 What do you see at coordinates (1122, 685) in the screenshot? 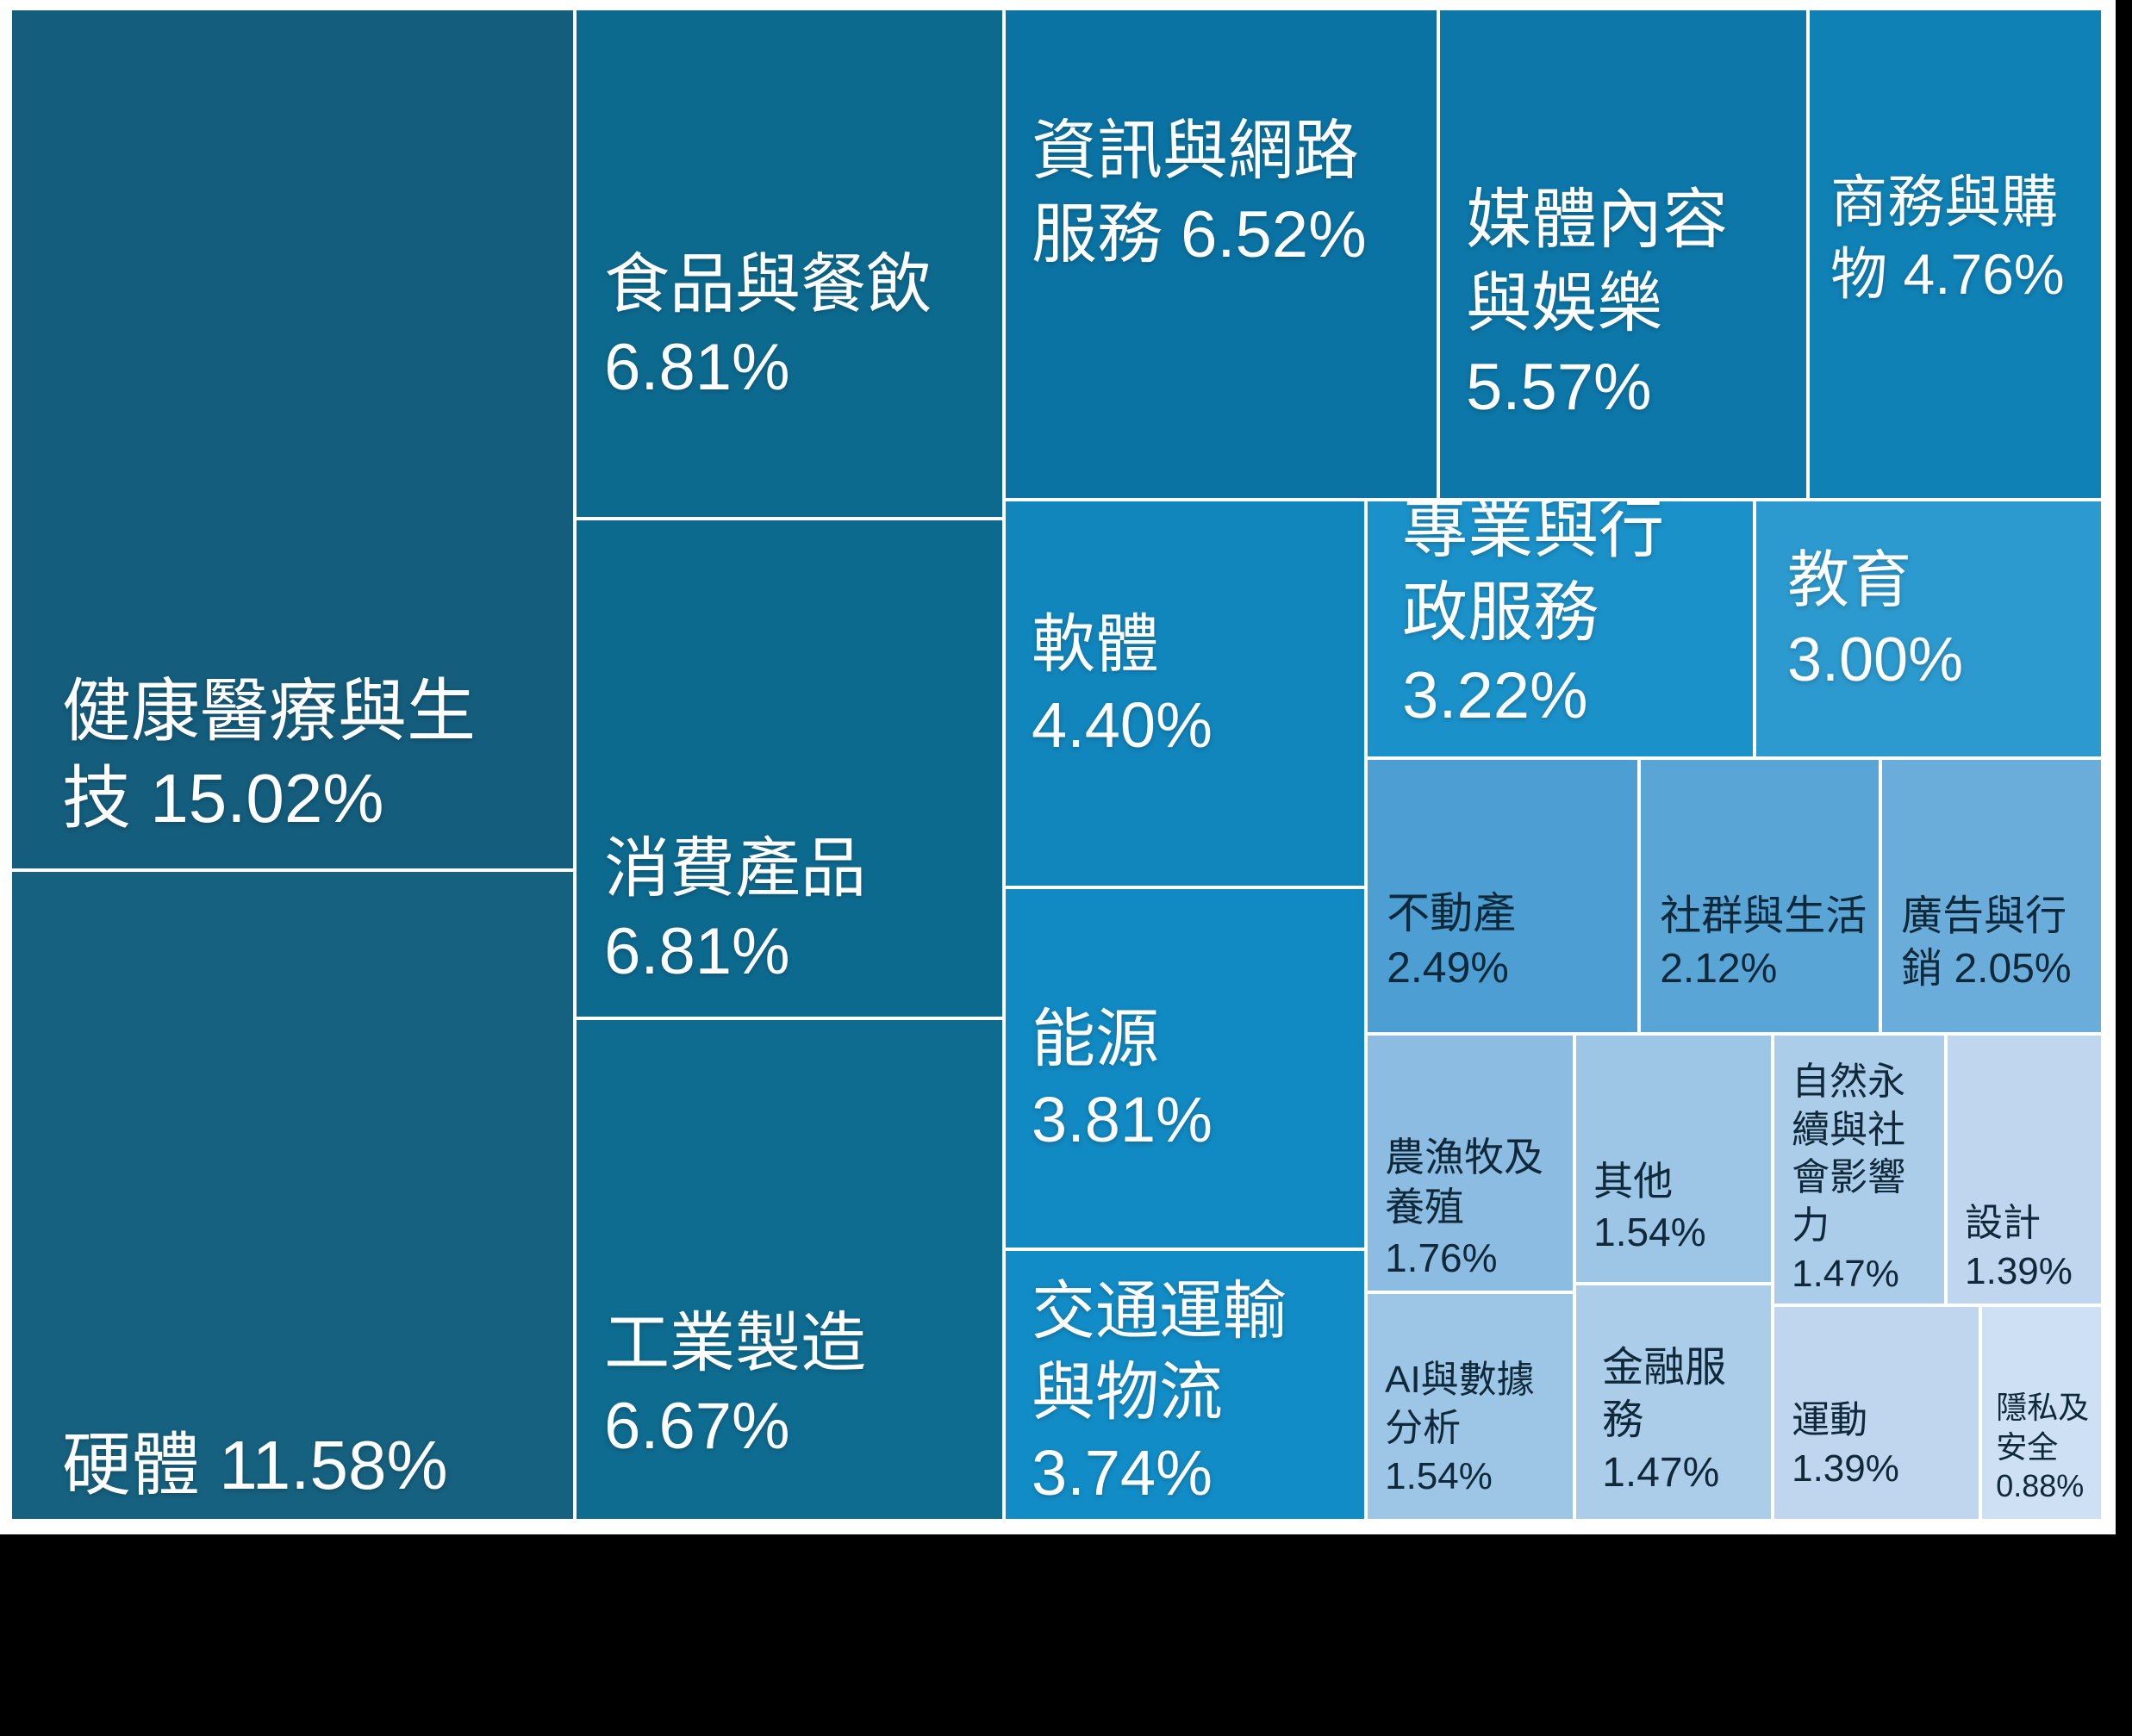
I see `treemap-cell-label: 軟體 4.40%` at bounding box center [1122, 685].